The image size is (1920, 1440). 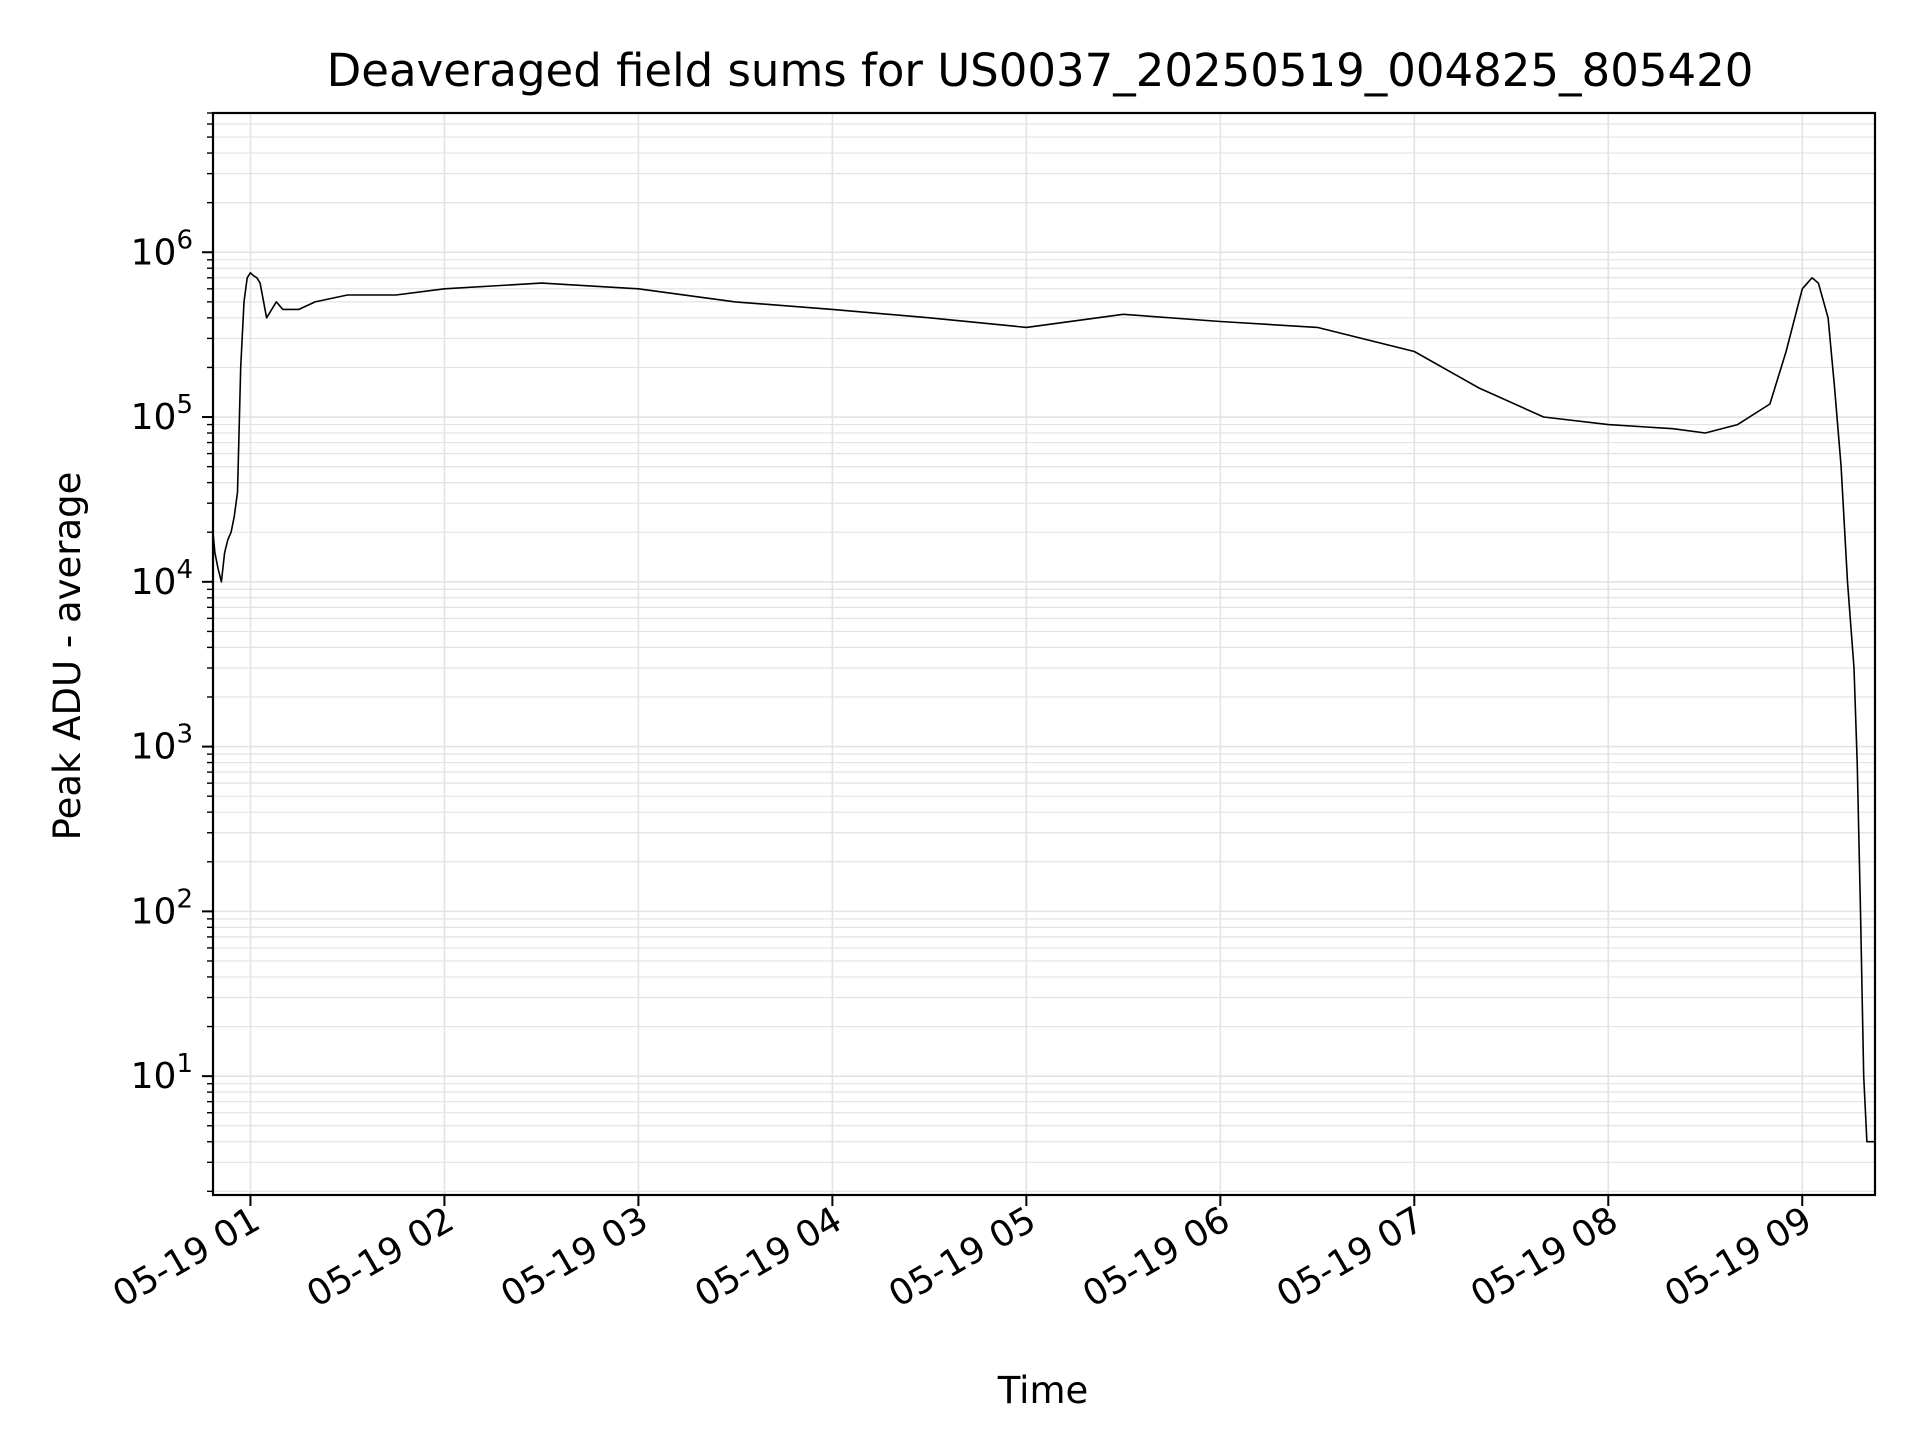 What do you see at coordinates (67, 656) in the screenshot?
I see `y-axis-label: Peak ADU - average` at bounding box center [67, 656].